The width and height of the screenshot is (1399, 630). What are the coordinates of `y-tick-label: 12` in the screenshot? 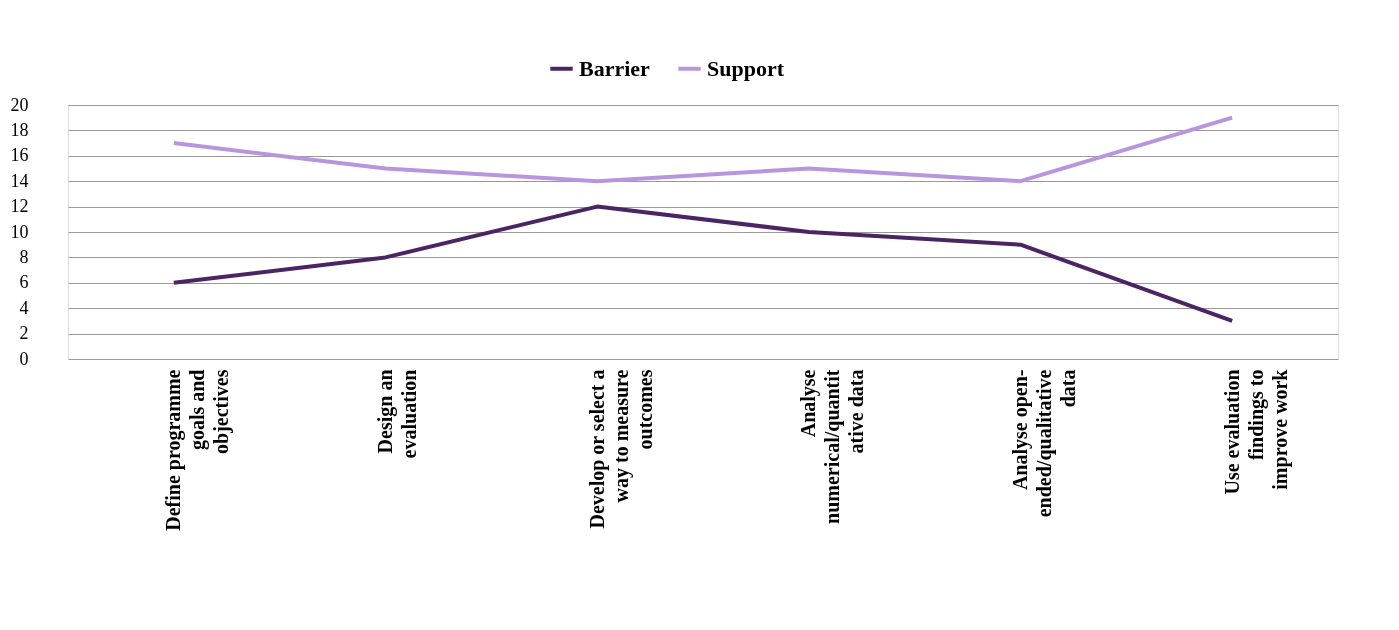 It's located at (19, 206).